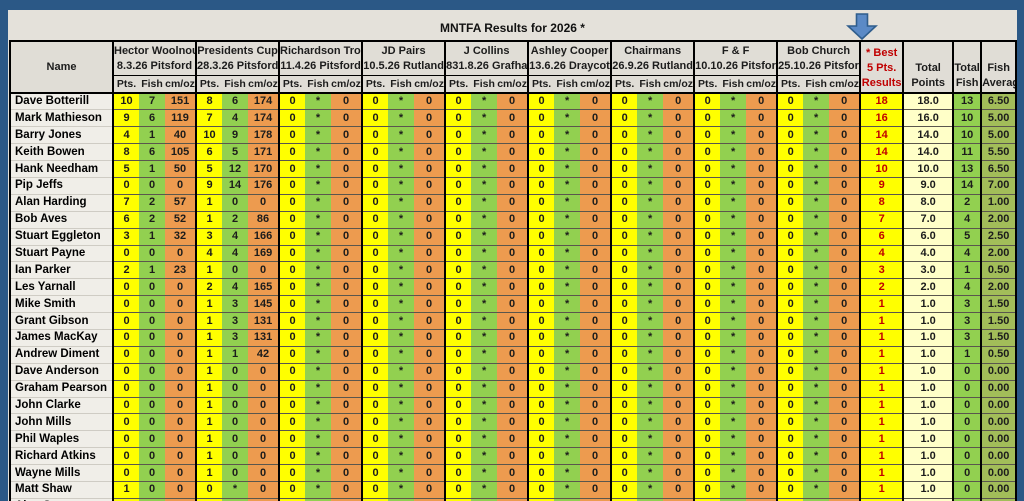 The width and height of the screenshot is (1024, 501). I want to click on cmoz-cell: 119, so click(181, 118).